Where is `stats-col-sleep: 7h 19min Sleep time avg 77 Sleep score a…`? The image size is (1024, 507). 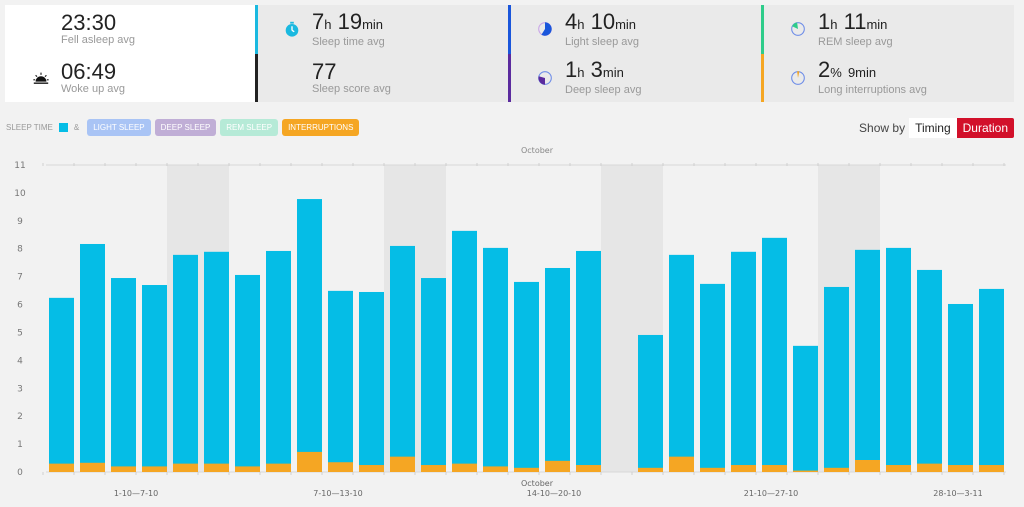
stats-col-sleep: 7h 19min Sleep time avg 77 Sleep score a… is located at coordinates (381, 53).